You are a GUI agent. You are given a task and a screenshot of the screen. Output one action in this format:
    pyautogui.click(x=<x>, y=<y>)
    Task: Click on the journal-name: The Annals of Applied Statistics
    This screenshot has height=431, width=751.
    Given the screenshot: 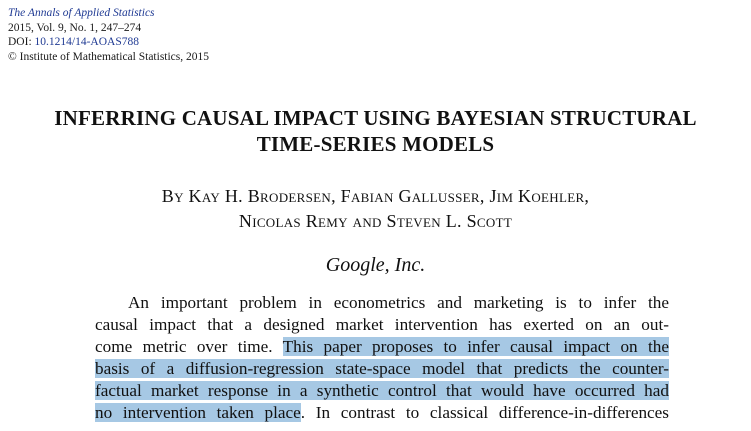 What is the action you would take?
    pyautogui.click(x=81, y=13)
    